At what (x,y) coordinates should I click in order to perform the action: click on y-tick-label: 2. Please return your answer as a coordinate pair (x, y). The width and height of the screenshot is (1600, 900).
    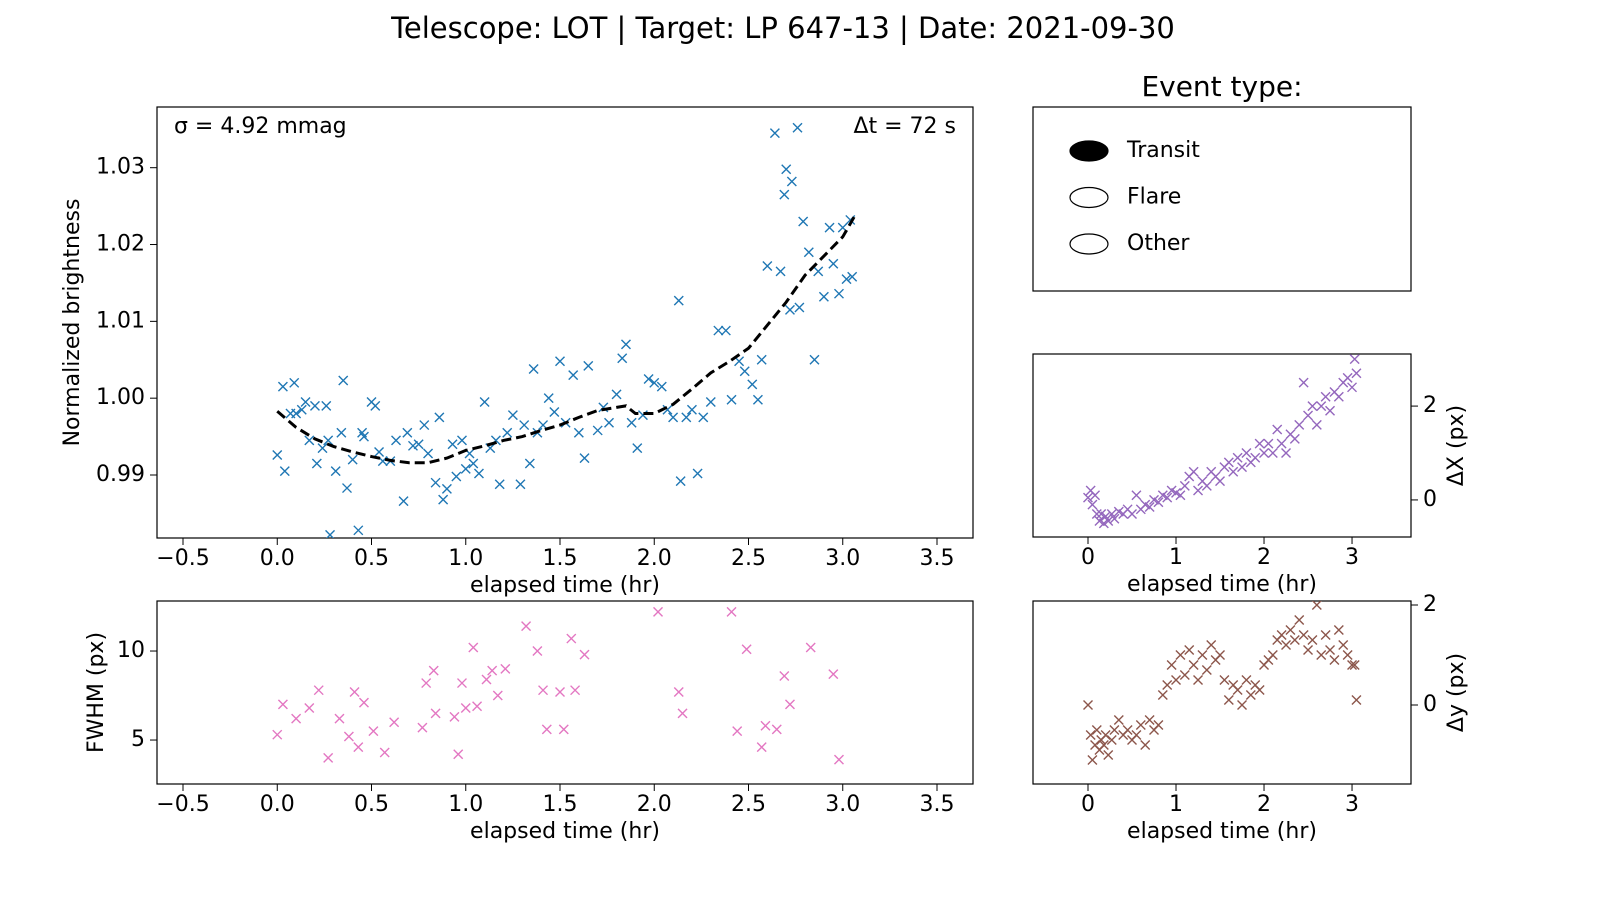
    Looking at the image, I should click on (1430, 405).